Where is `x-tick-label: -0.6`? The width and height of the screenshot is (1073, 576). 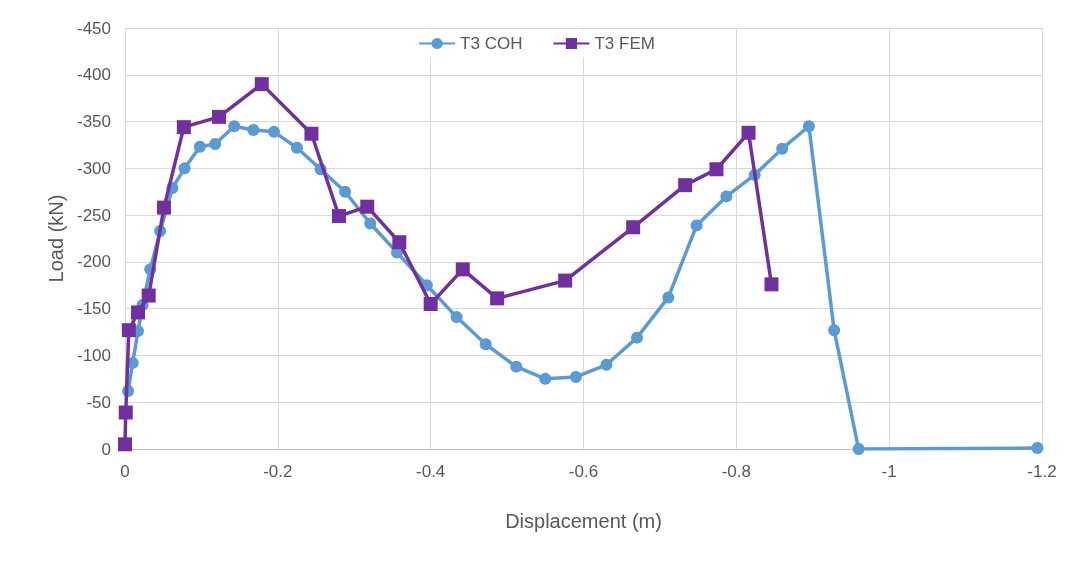 x-tick-label: -0.6 is located at coordinates (583, 471).